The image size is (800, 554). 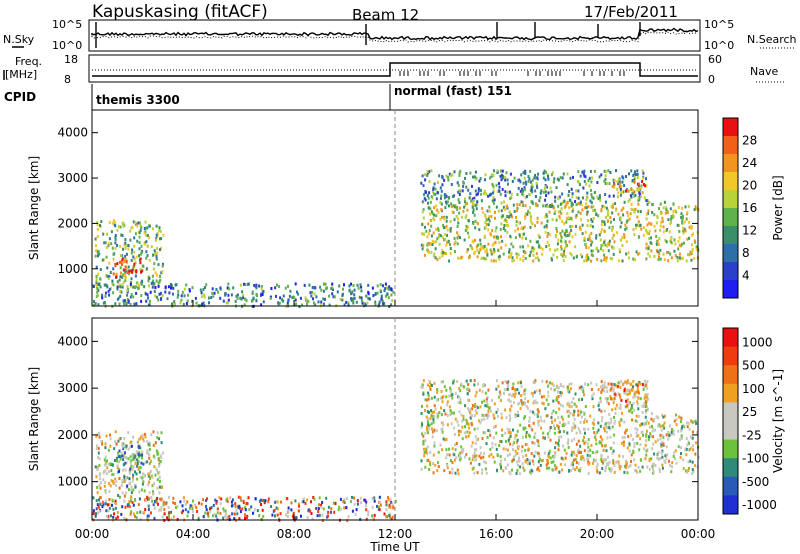 I want to click on y-tick-label: 2000, so click(x=72, y=223).